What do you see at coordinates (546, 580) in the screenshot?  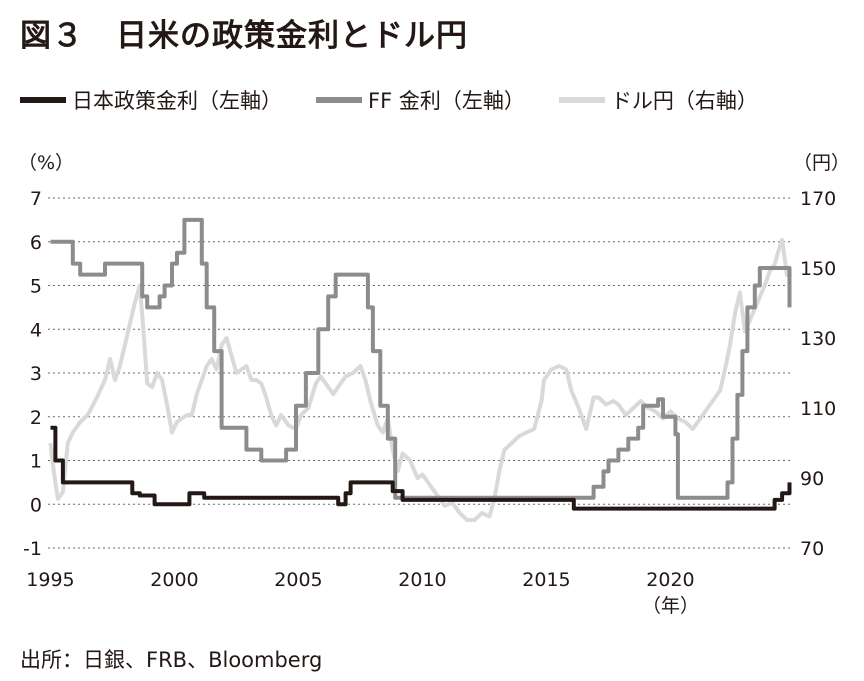 I see `x-tick-label: 2015` at bounding box center [546, 580].